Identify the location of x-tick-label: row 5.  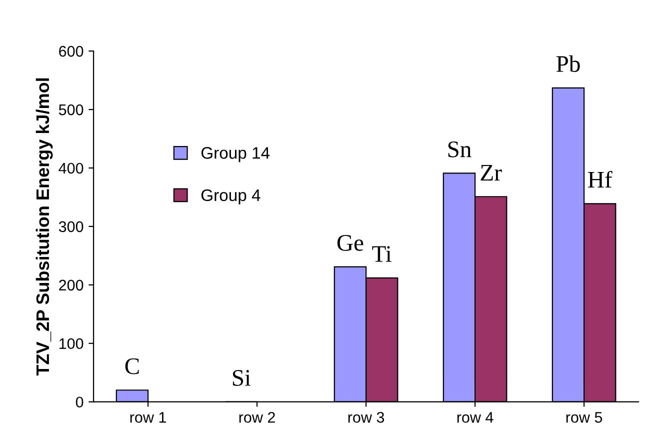
(584, 417).